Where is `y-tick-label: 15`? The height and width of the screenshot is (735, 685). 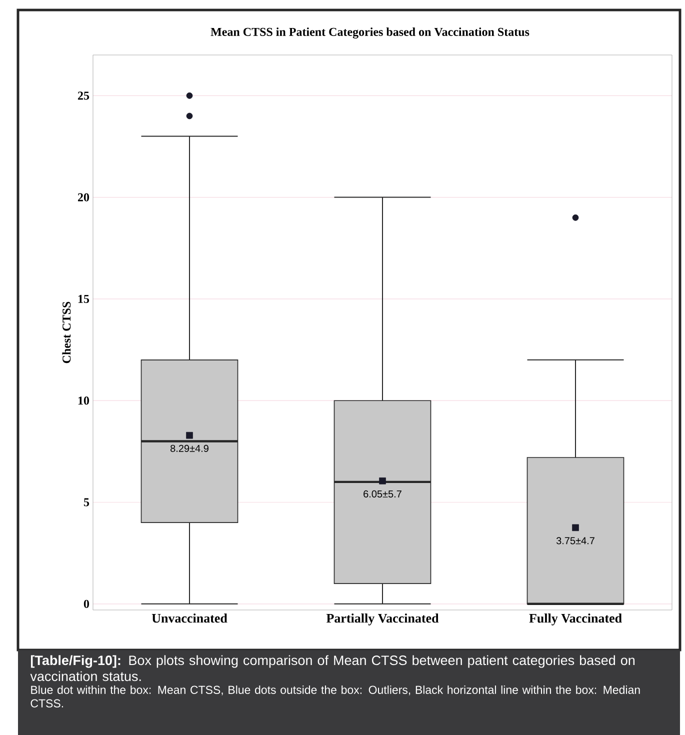
y-tick-label: 15 is located at coordinates (84, 298).